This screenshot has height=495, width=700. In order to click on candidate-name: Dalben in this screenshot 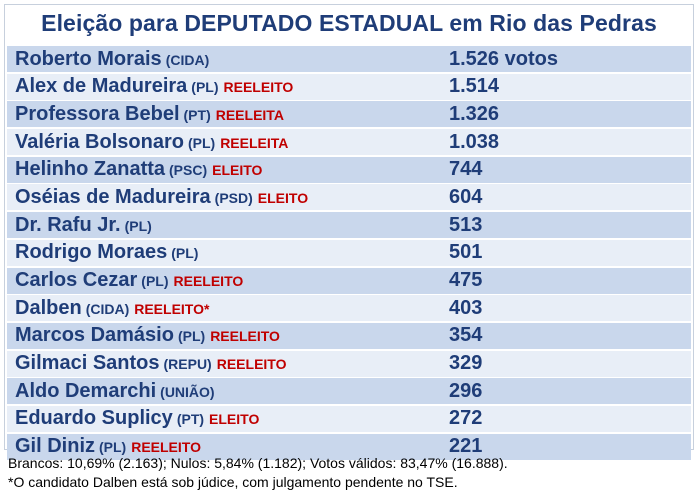, I will do `click(48, 307)`.